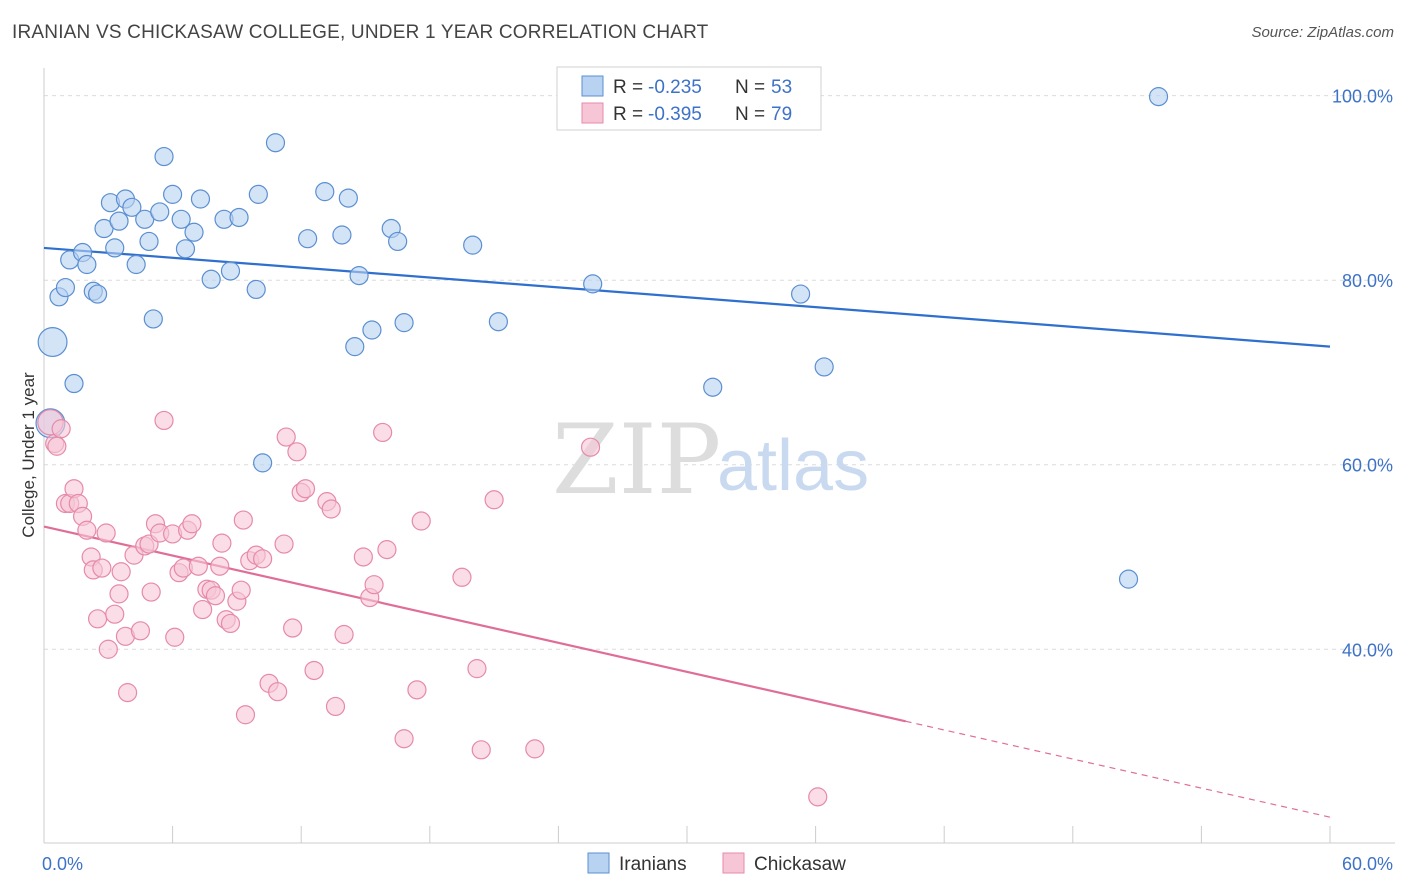 This screenshot has height=892, width=1406. What do you see at coordinates (592, 113) in the screenshot?
I see `legend-swatch-chickasaw` at bounding box center [592, 113].